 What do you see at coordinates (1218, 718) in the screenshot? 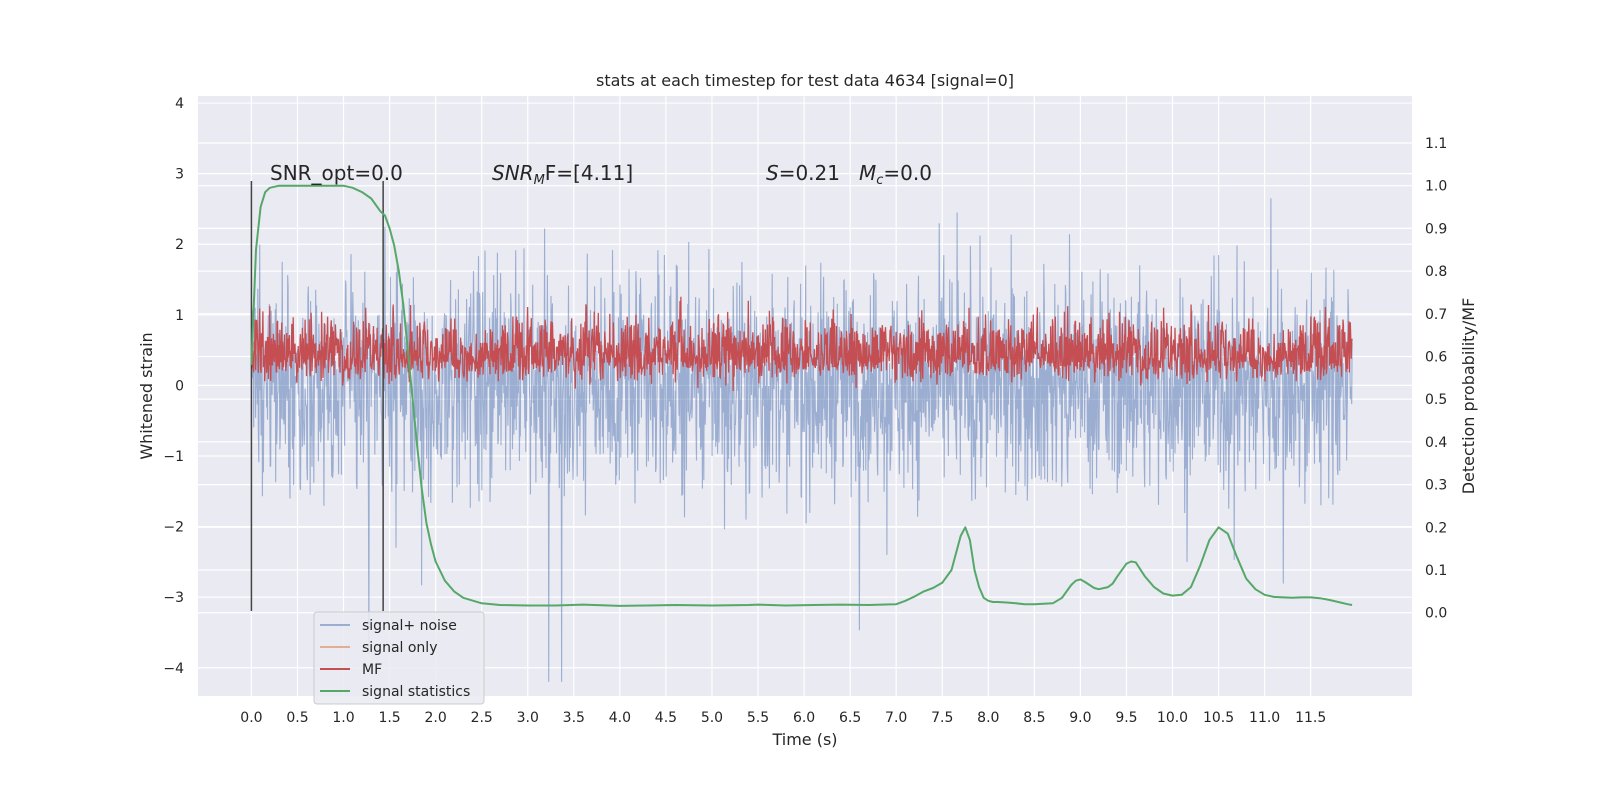
I see `x-tick-label: 10.5` at bounding box center [1218, 718].